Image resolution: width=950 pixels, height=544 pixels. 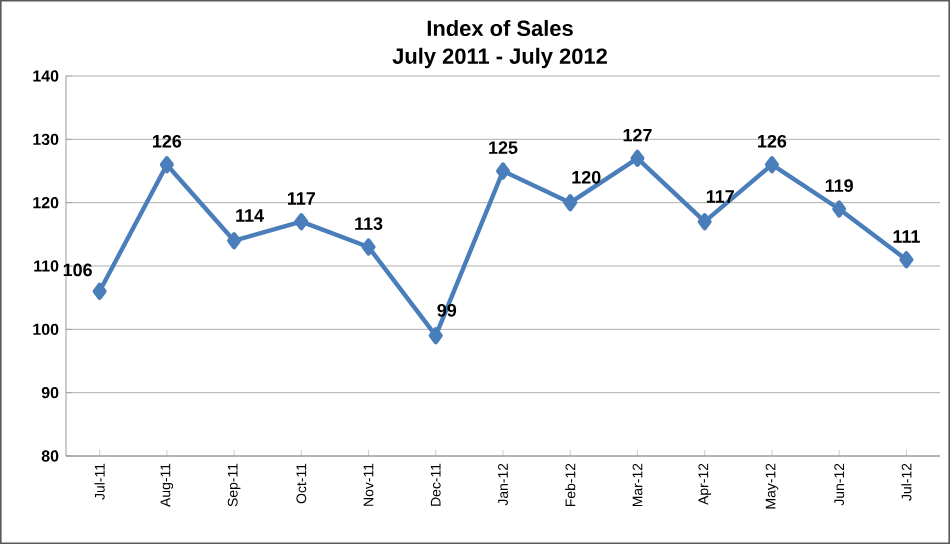 What do you see at coordinates (499, 58) in the screenshot?
I see `chart-subtitle: July 2011 - July 2012` at bounding box center [499, 58].